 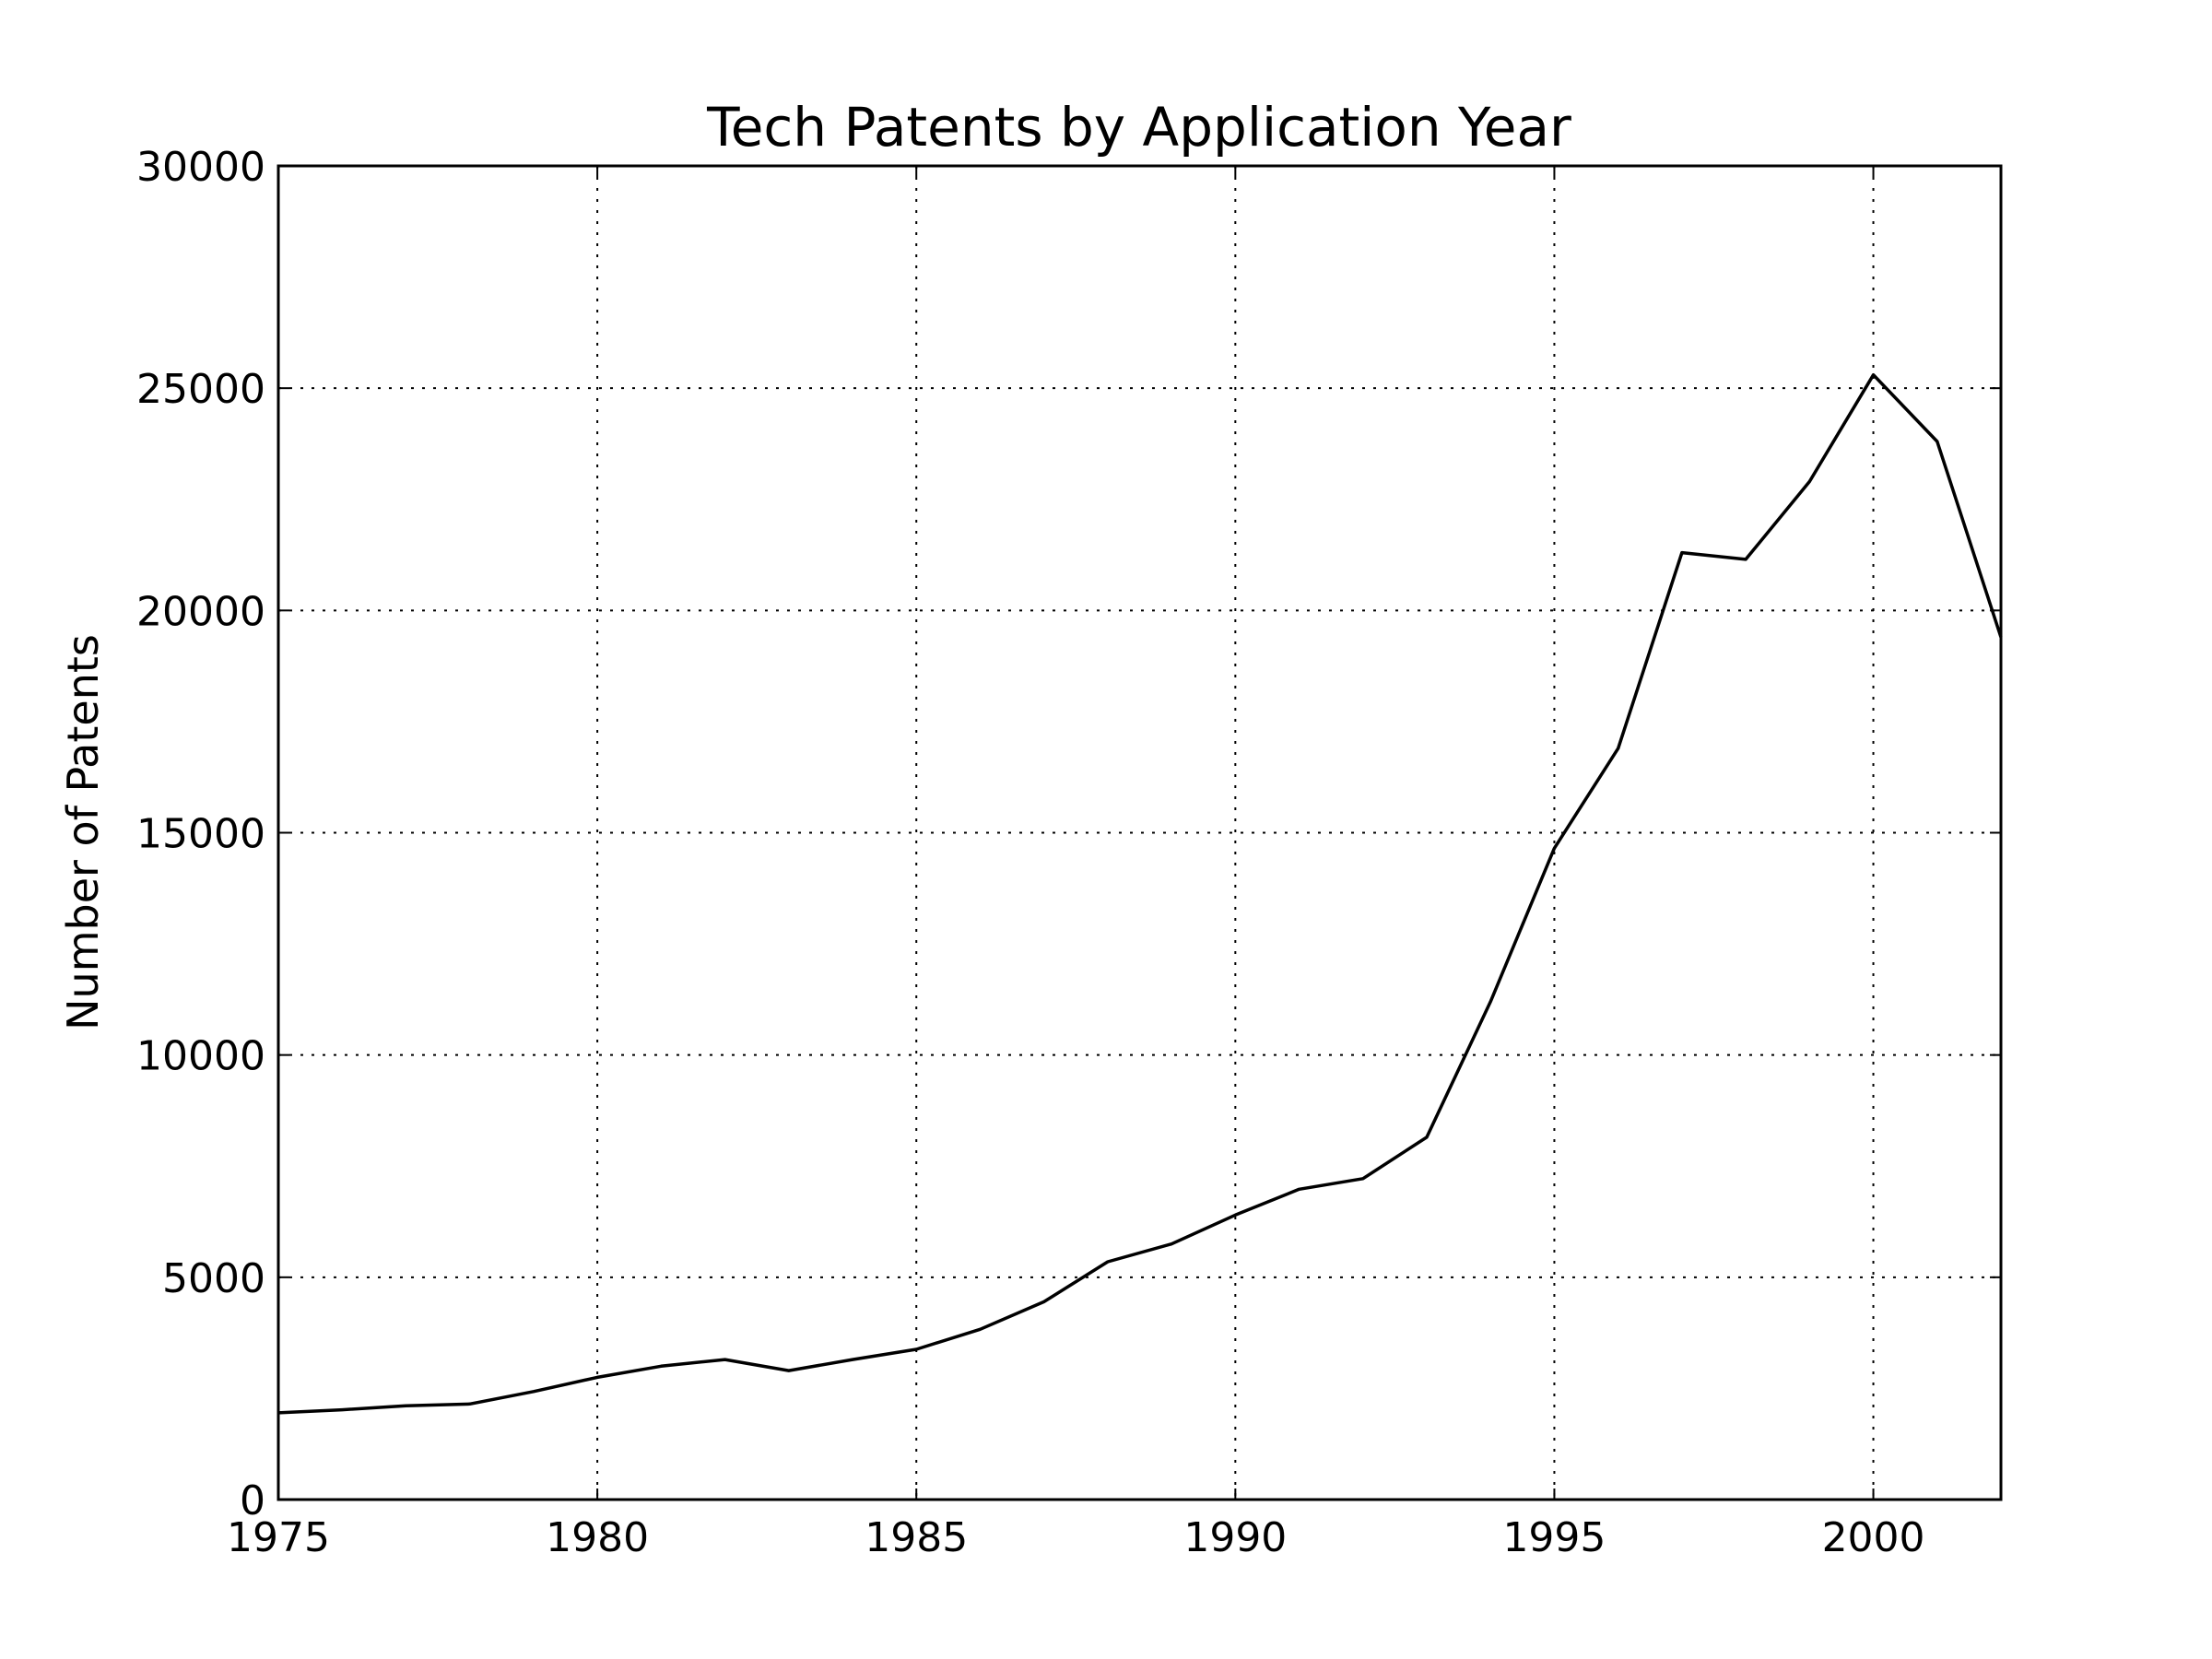 What do you see at coordinates (1873, 1537) in the screenshot?
I see `x-tick-label: 2000` at bounding box center [1873, 1537].